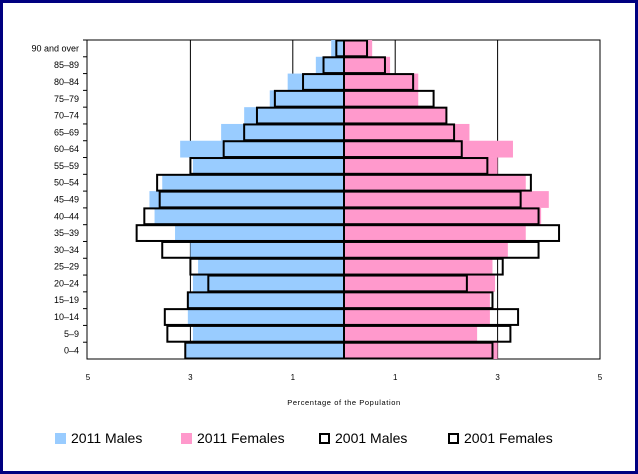  Describe the element at coordinates (66, 149) in the screenshot. I see `y-tick-label: 60–64` at that location.